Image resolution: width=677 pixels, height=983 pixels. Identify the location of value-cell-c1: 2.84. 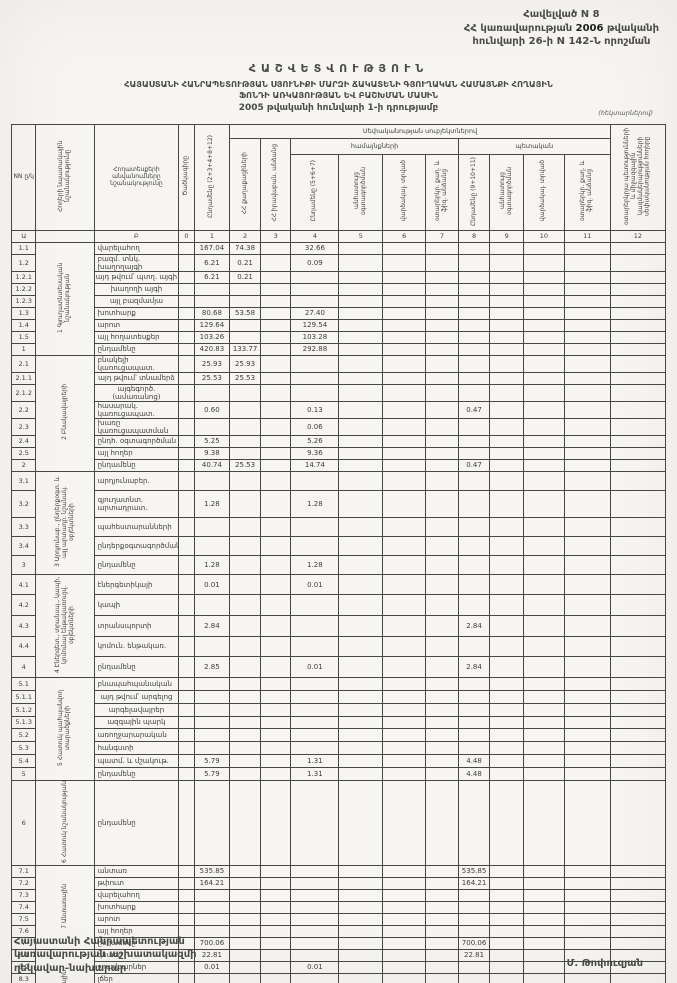
(212, 626).